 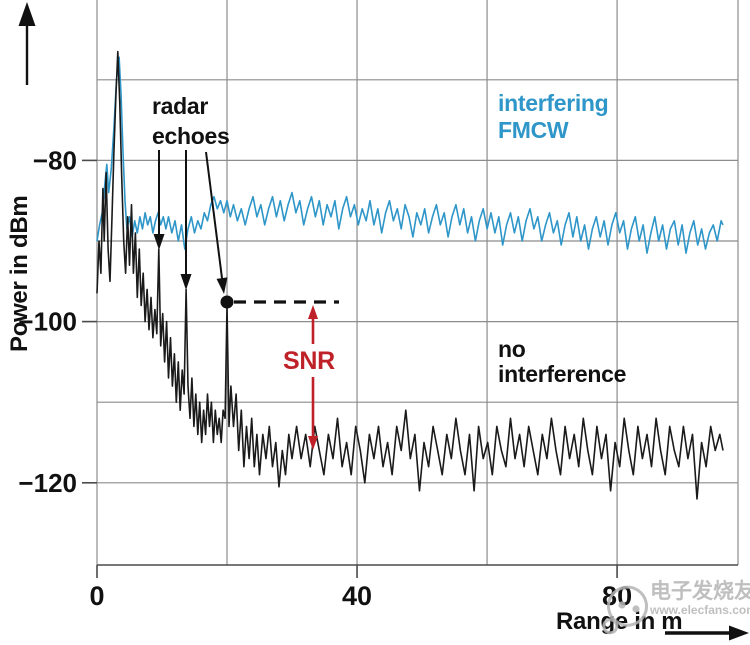 What do you see at coordinates (191, 121) in the screenshot?
I see `radar-echoes-label: radar echoes` at bounding box center [191, 121].